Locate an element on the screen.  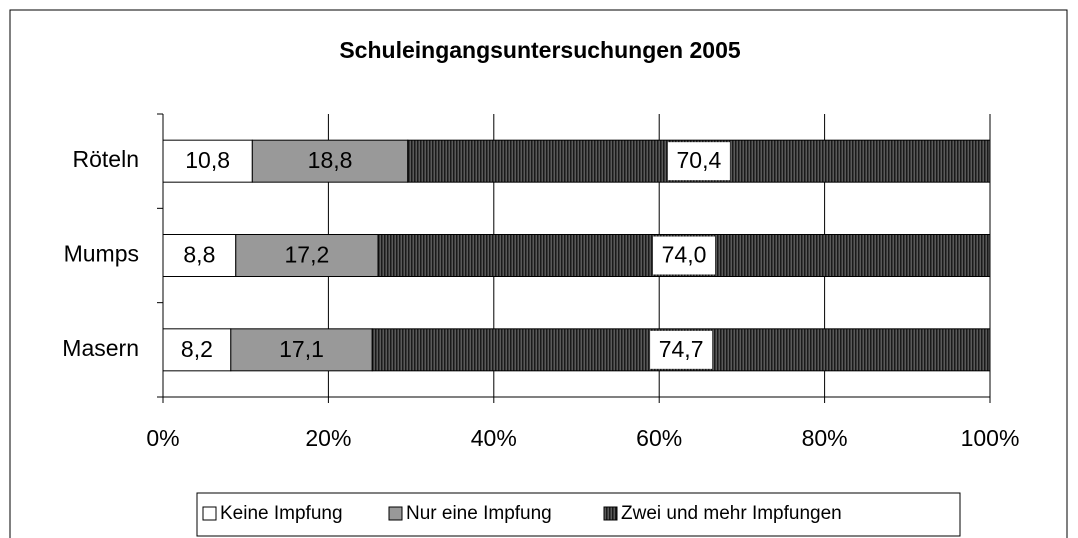
data-label: 17,1 is located at coordinates (301, 349).